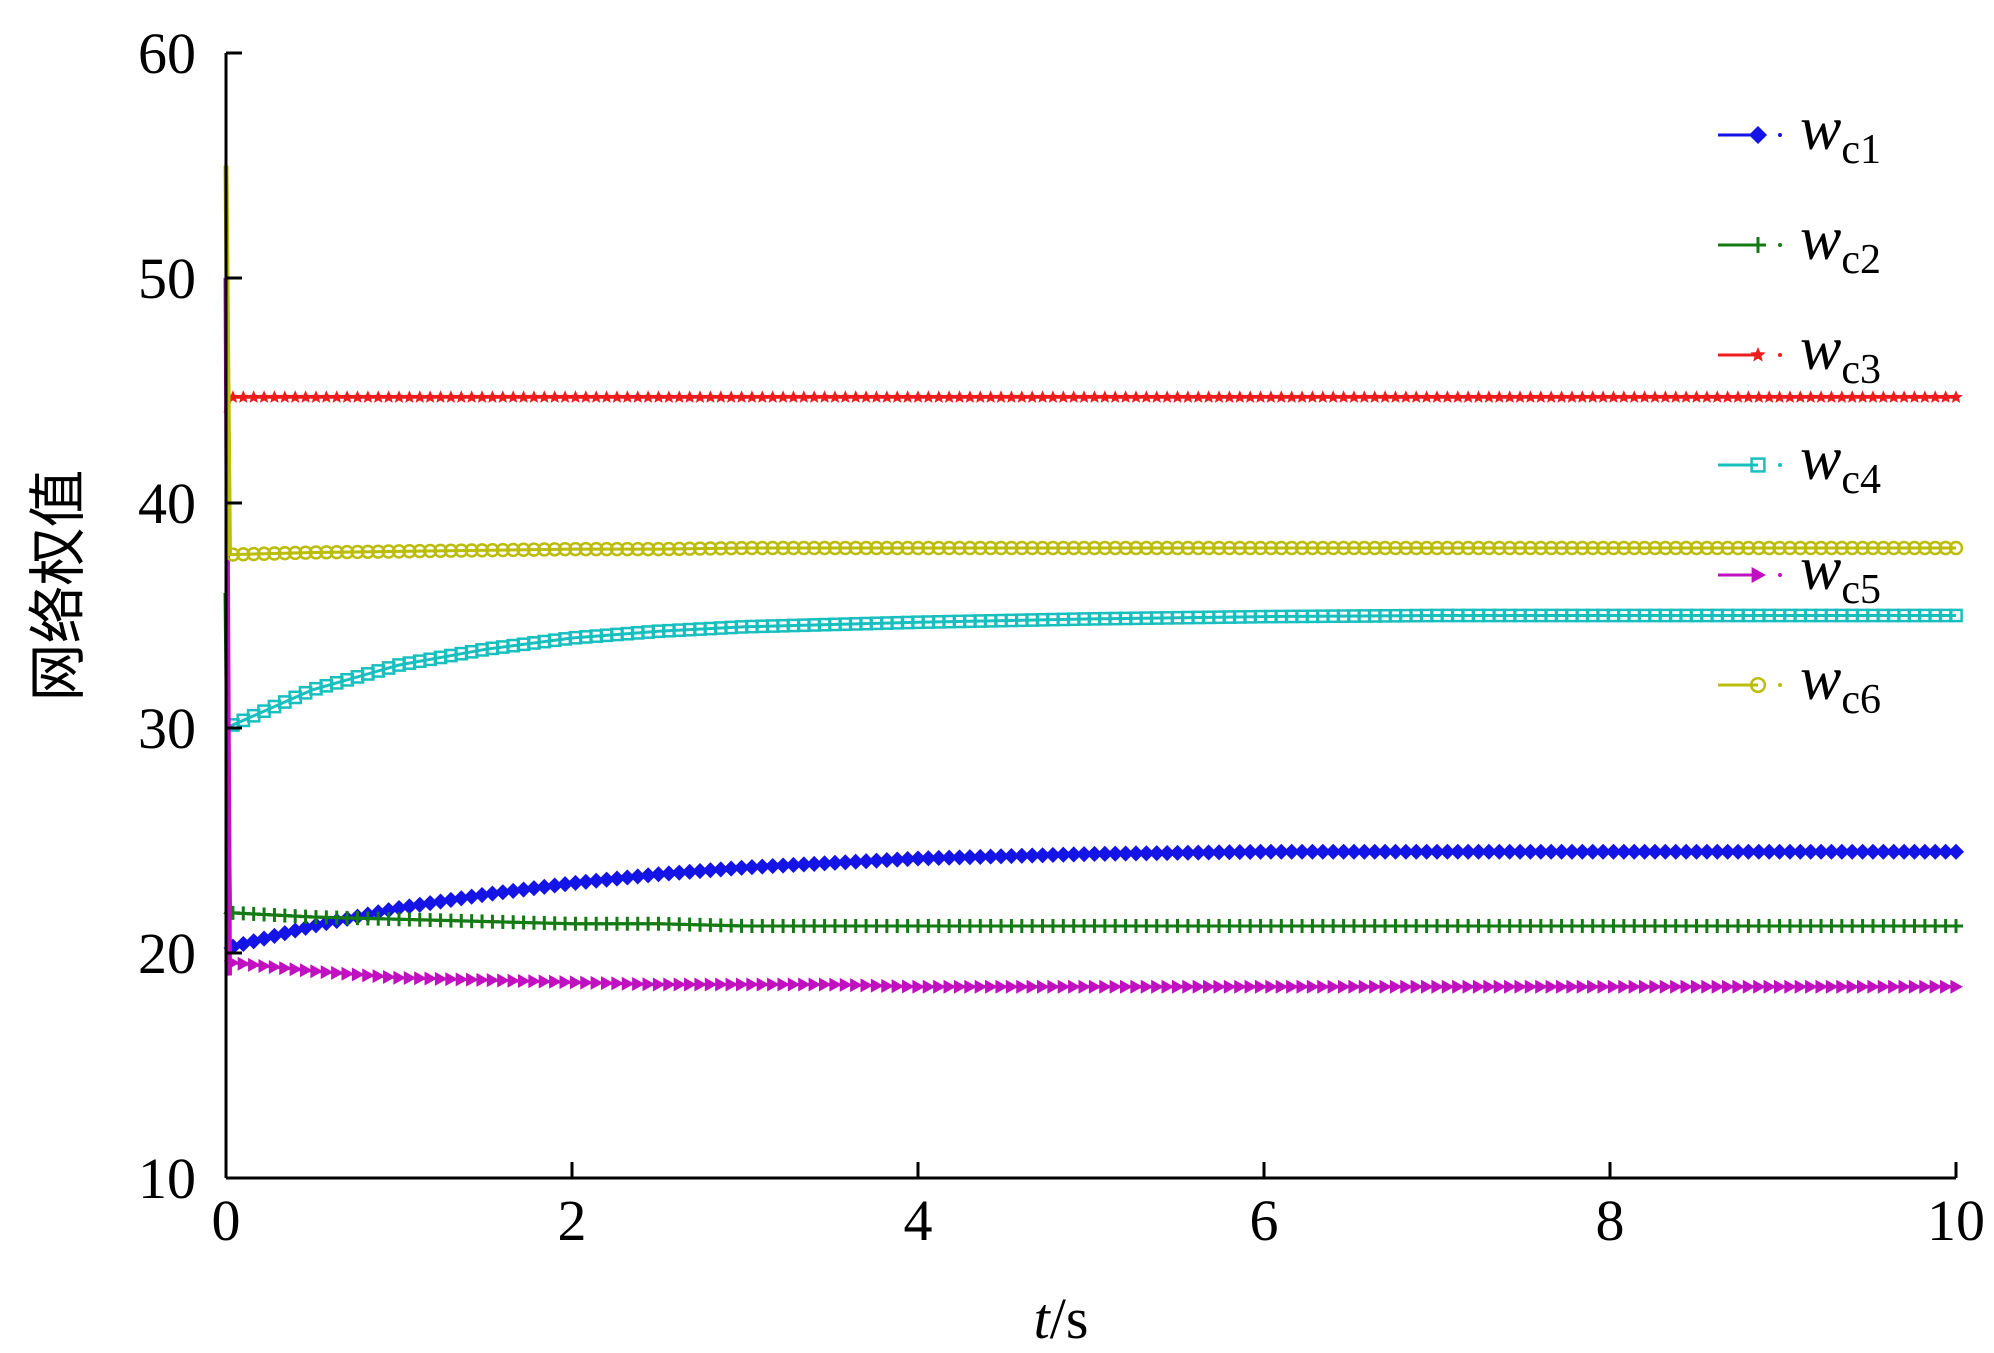 This screenshot has width=1994, height=1353. What do you see at coordinates (167, 728) in the screenshot?
I see `y-tick-label: 30` at bounding box center [167, 728].